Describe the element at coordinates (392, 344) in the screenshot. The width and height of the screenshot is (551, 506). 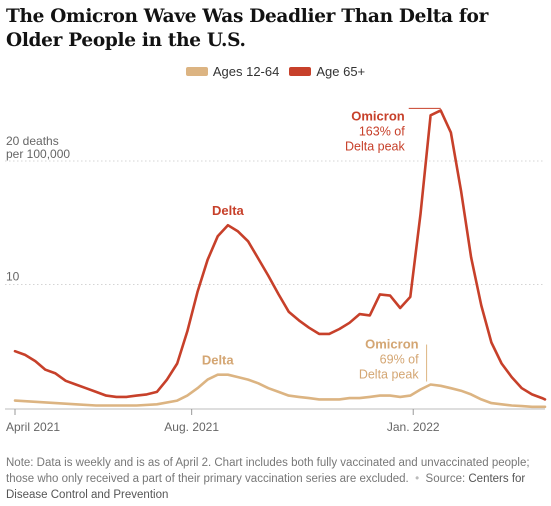
I see `annotation-omicron-young-title: Omicron` at that location.